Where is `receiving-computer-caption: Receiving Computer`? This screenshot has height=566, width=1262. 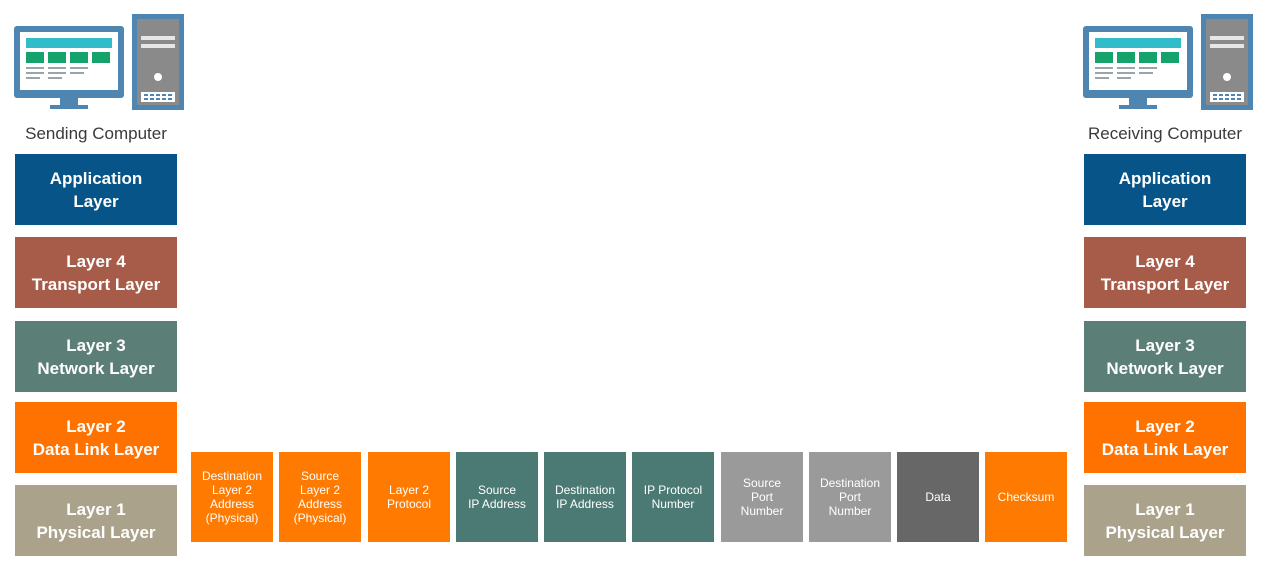 receiving-computer-caption: Receiving Computer is located at coordinates (1164, 133).